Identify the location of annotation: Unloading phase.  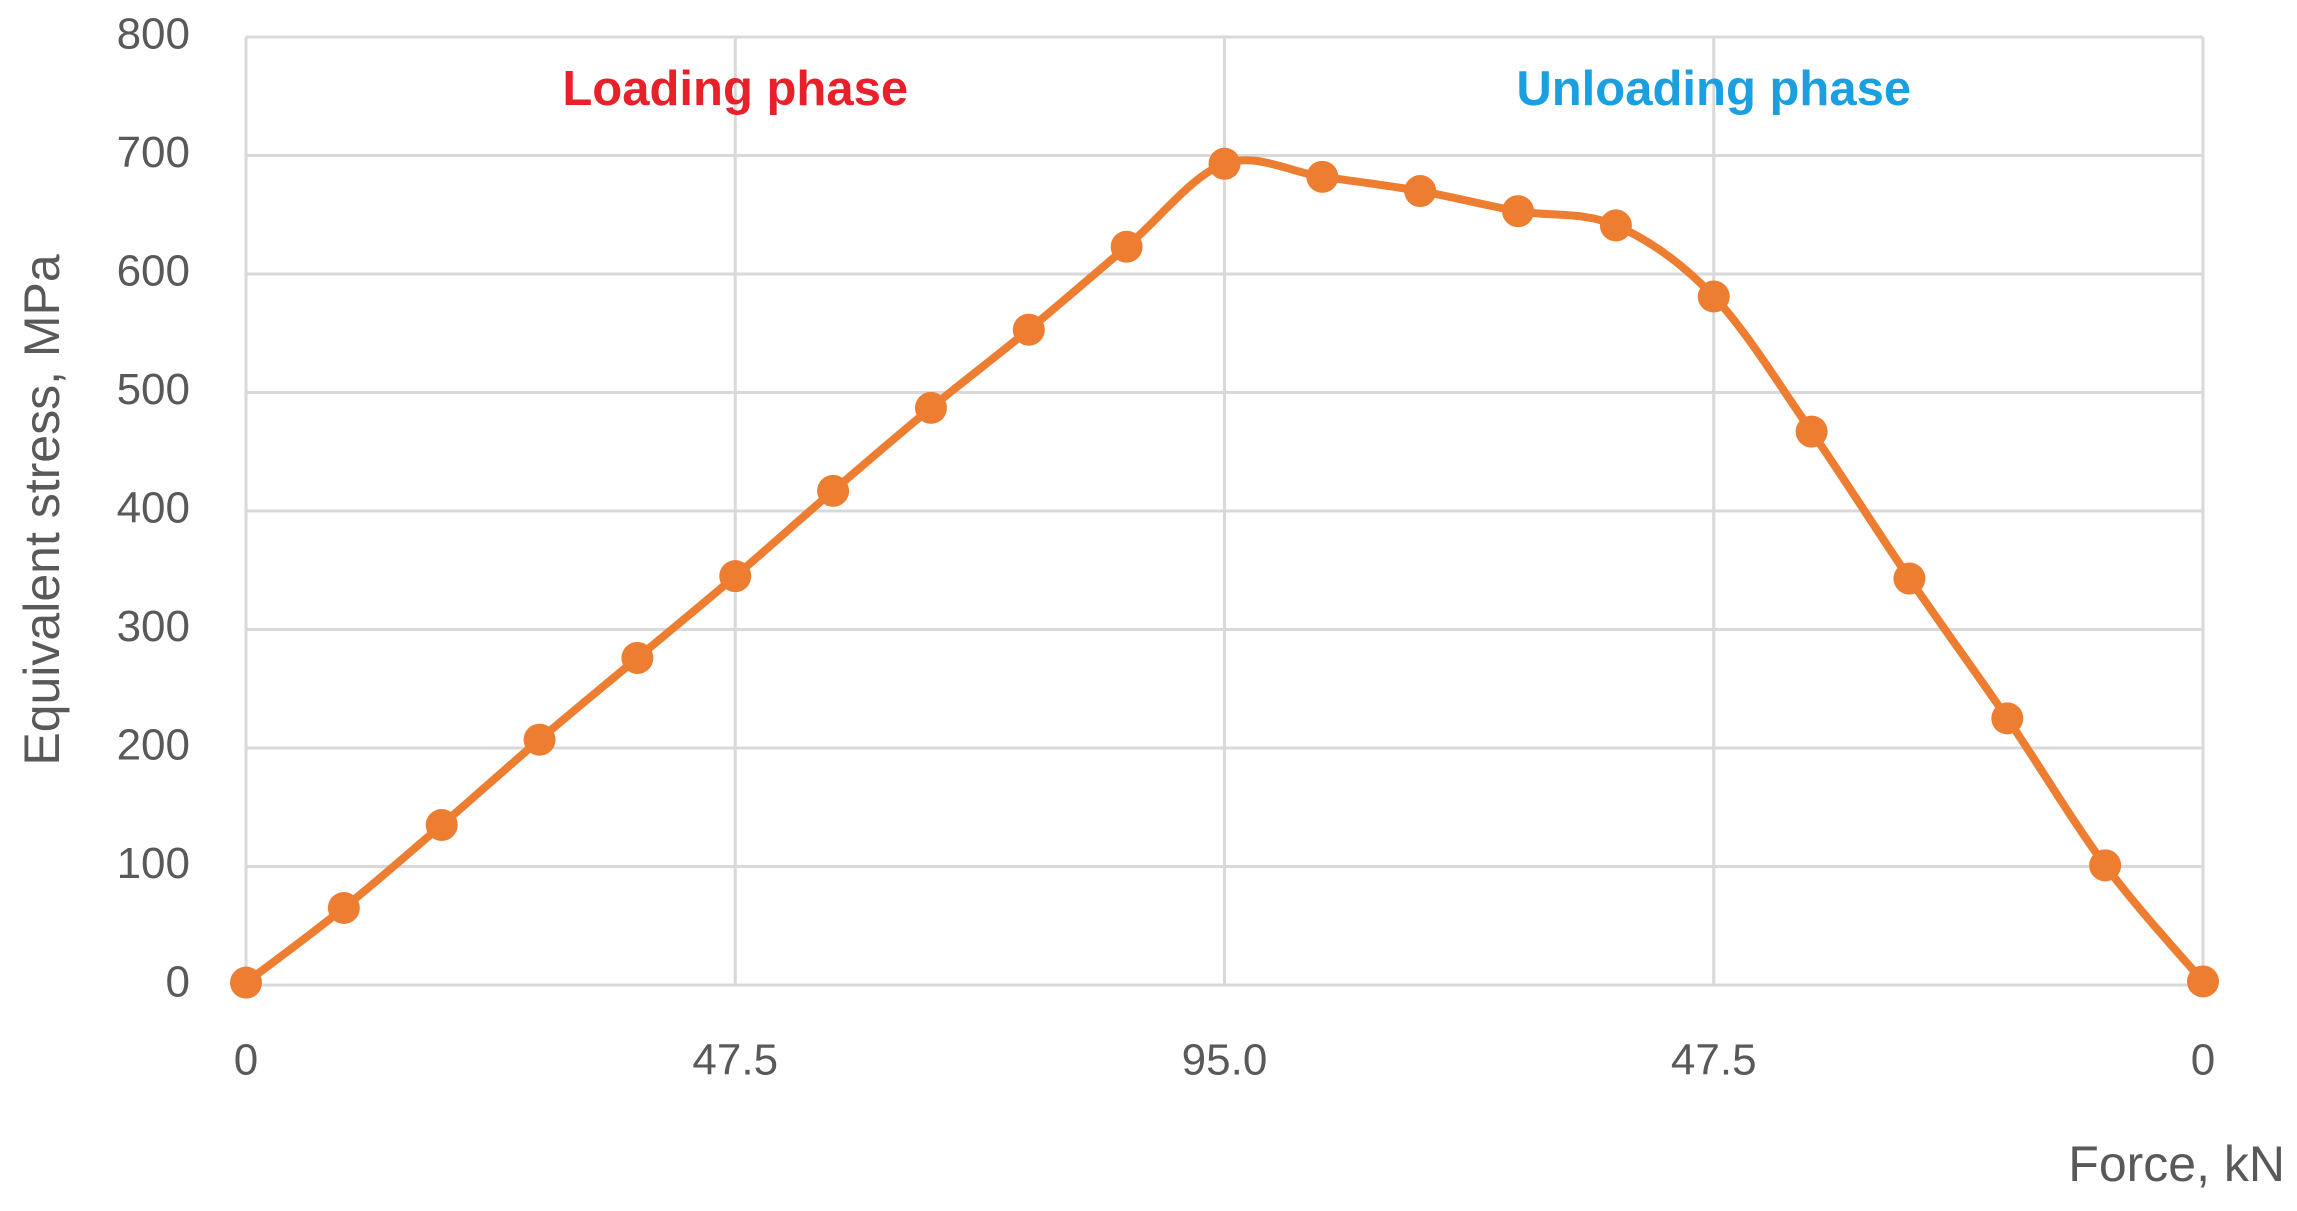
(1713, 89).